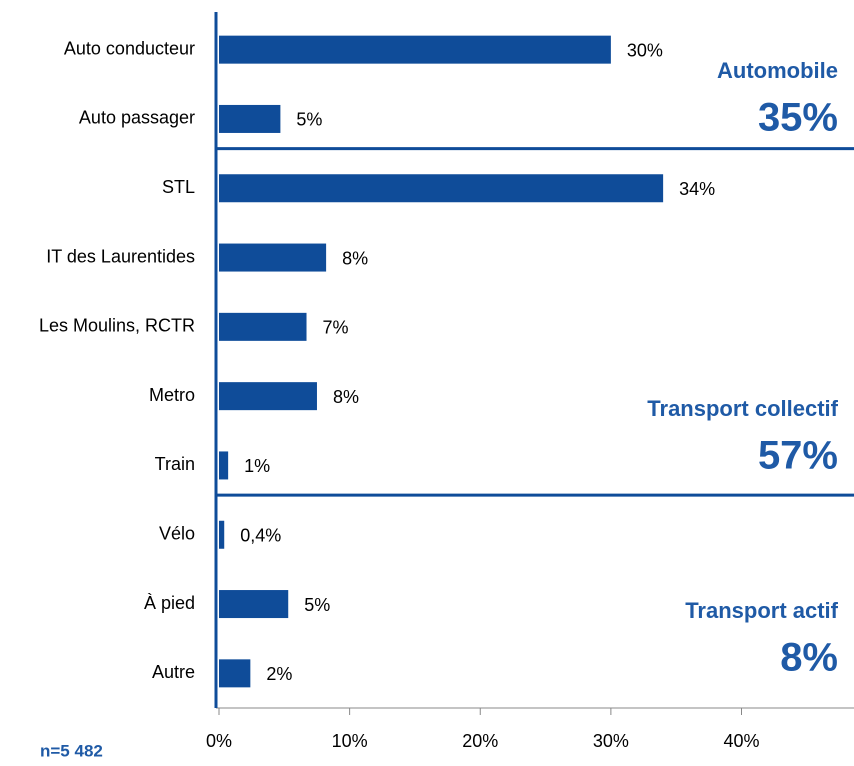 This screenshot has width=854, height=766. Describe the element at coordinates (175, 464) in the screenshot. I see `y-tick-label: Train` at that location.